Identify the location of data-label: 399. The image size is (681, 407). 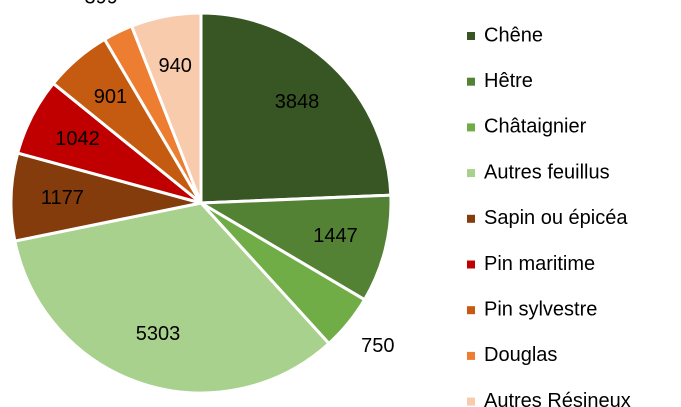
(101, 4).